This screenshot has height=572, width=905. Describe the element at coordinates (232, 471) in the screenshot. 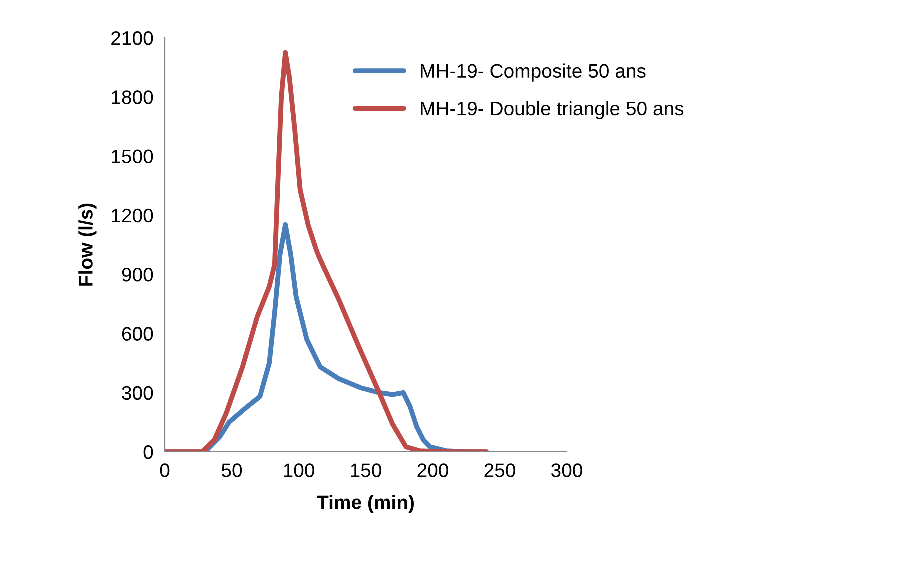

I see `x-tick-label: 50` at that location.